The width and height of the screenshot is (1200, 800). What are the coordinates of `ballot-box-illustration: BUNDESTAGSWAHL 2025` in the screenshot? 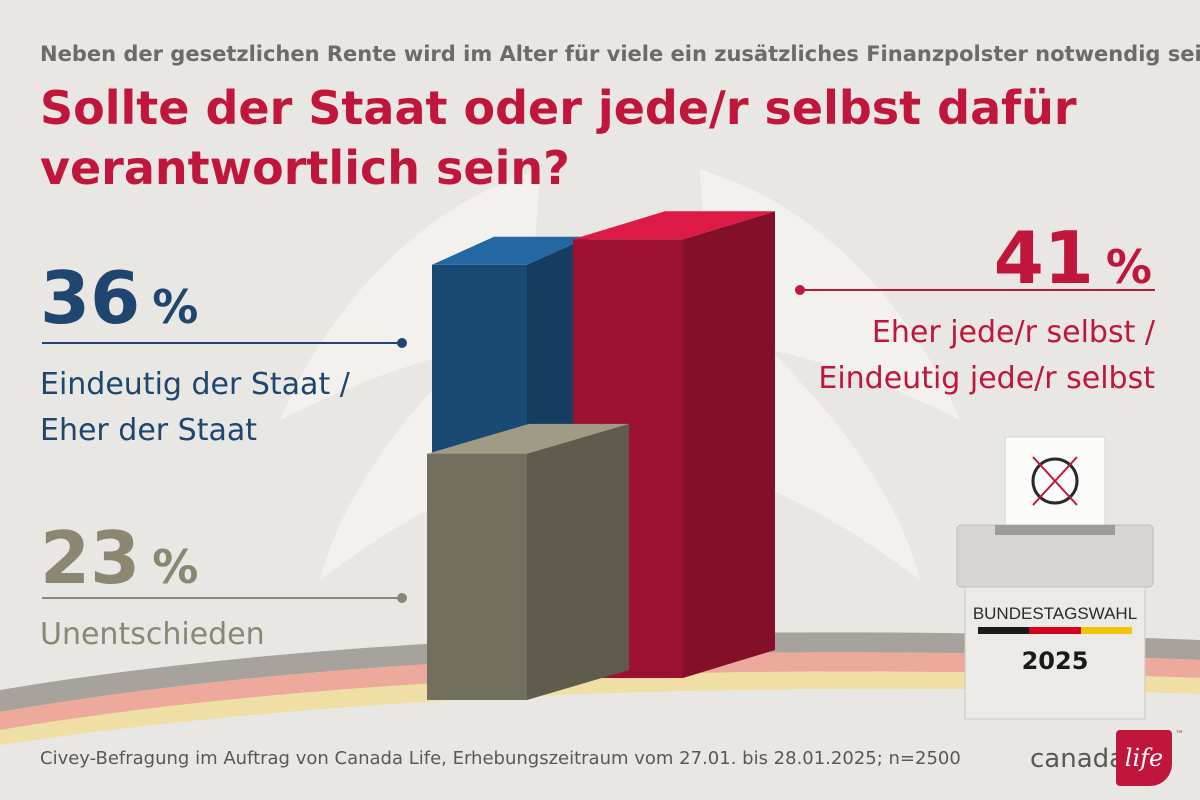 It's located at (1055, 578).